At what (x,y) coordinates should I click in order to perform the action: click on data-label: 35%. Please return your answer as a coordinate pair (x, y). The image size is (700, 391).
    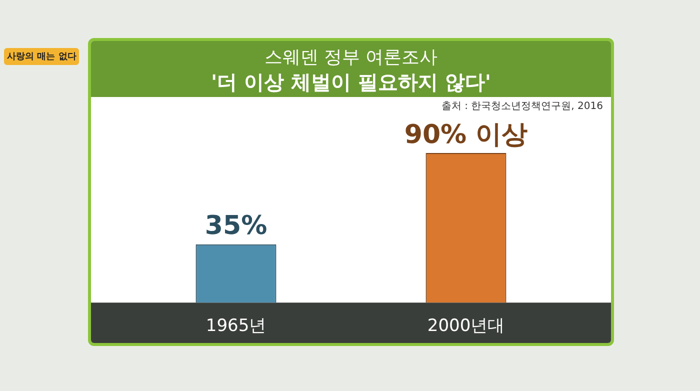
    Looking at the image, I should click on (236, 226).